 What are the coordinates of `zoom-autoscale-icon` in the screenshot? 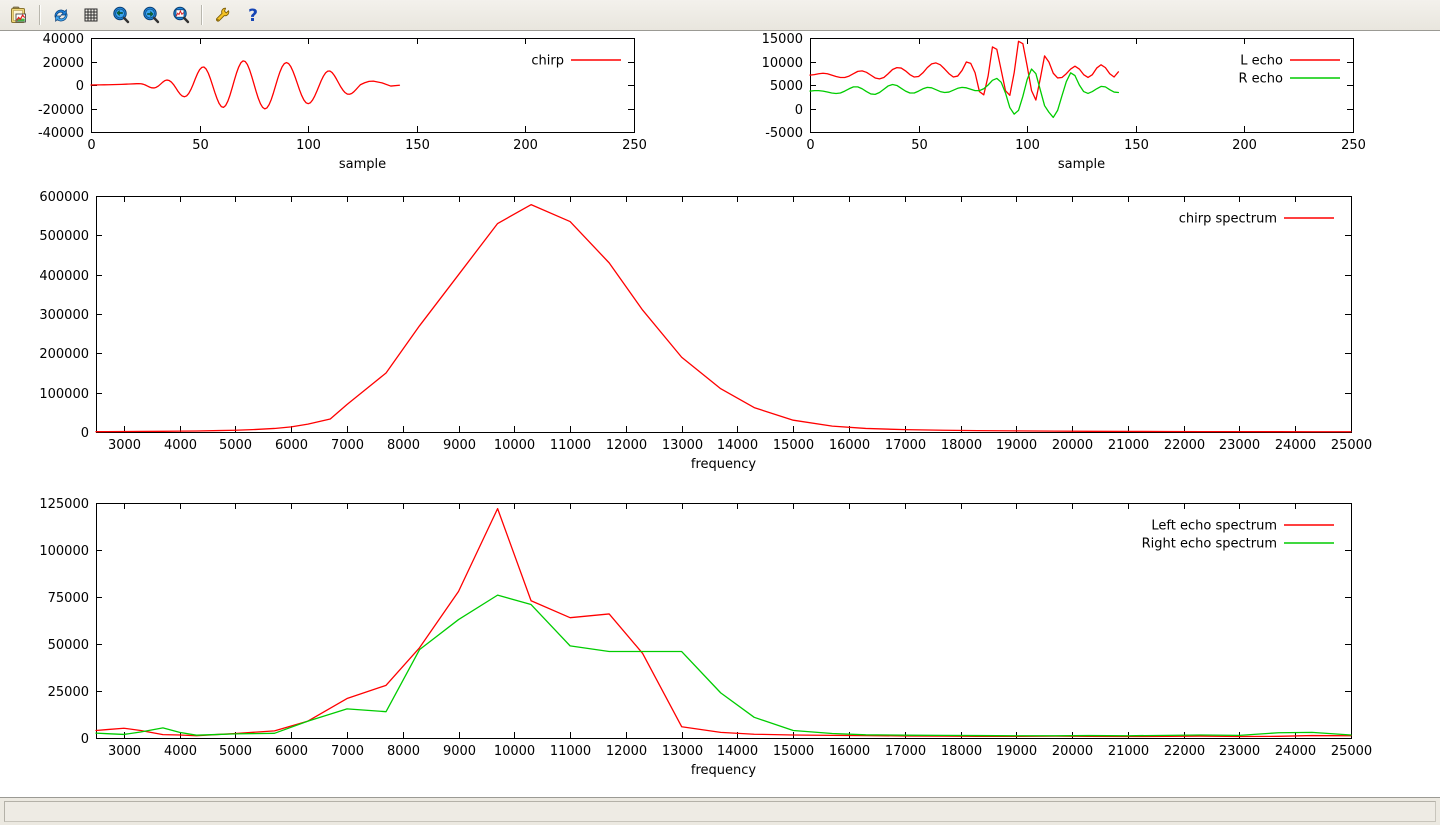 It's located at (181, 15).